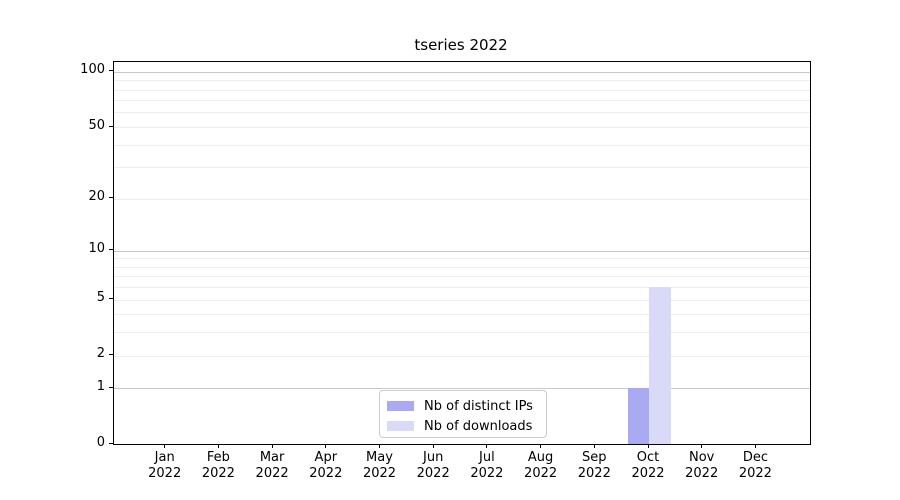  What do you see at coordinates (92, 70) in the screenshot?
I see `y-tick-label-100: 100` at bounding box center [92, 70].